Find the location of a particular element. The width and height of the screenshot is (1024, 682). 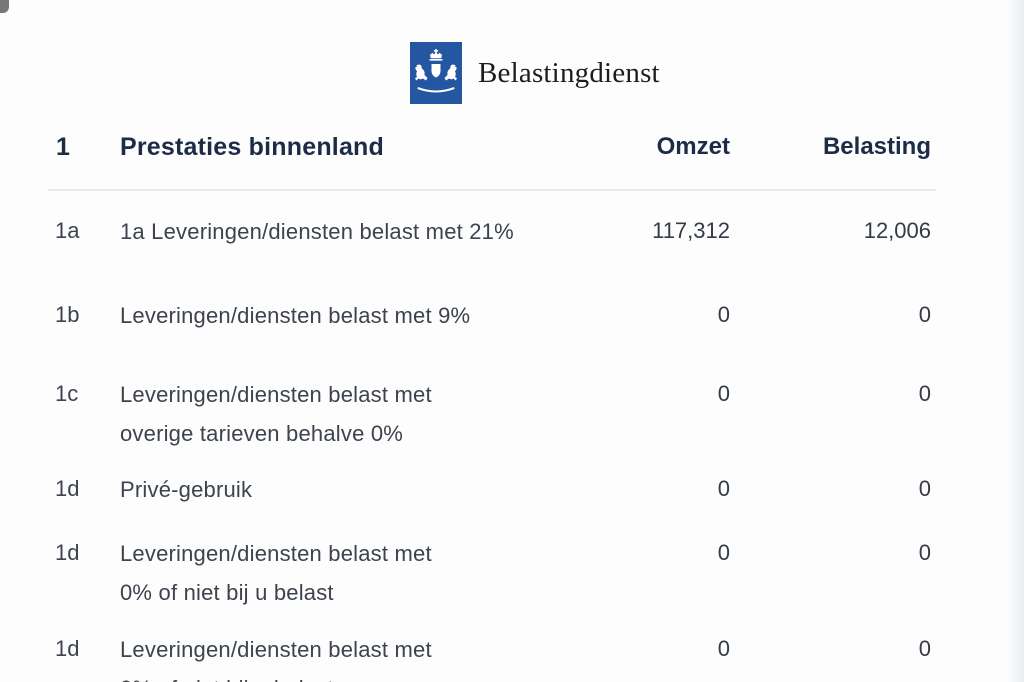

section-title: Prestaties binnenland is located at coordinates (252, 147).